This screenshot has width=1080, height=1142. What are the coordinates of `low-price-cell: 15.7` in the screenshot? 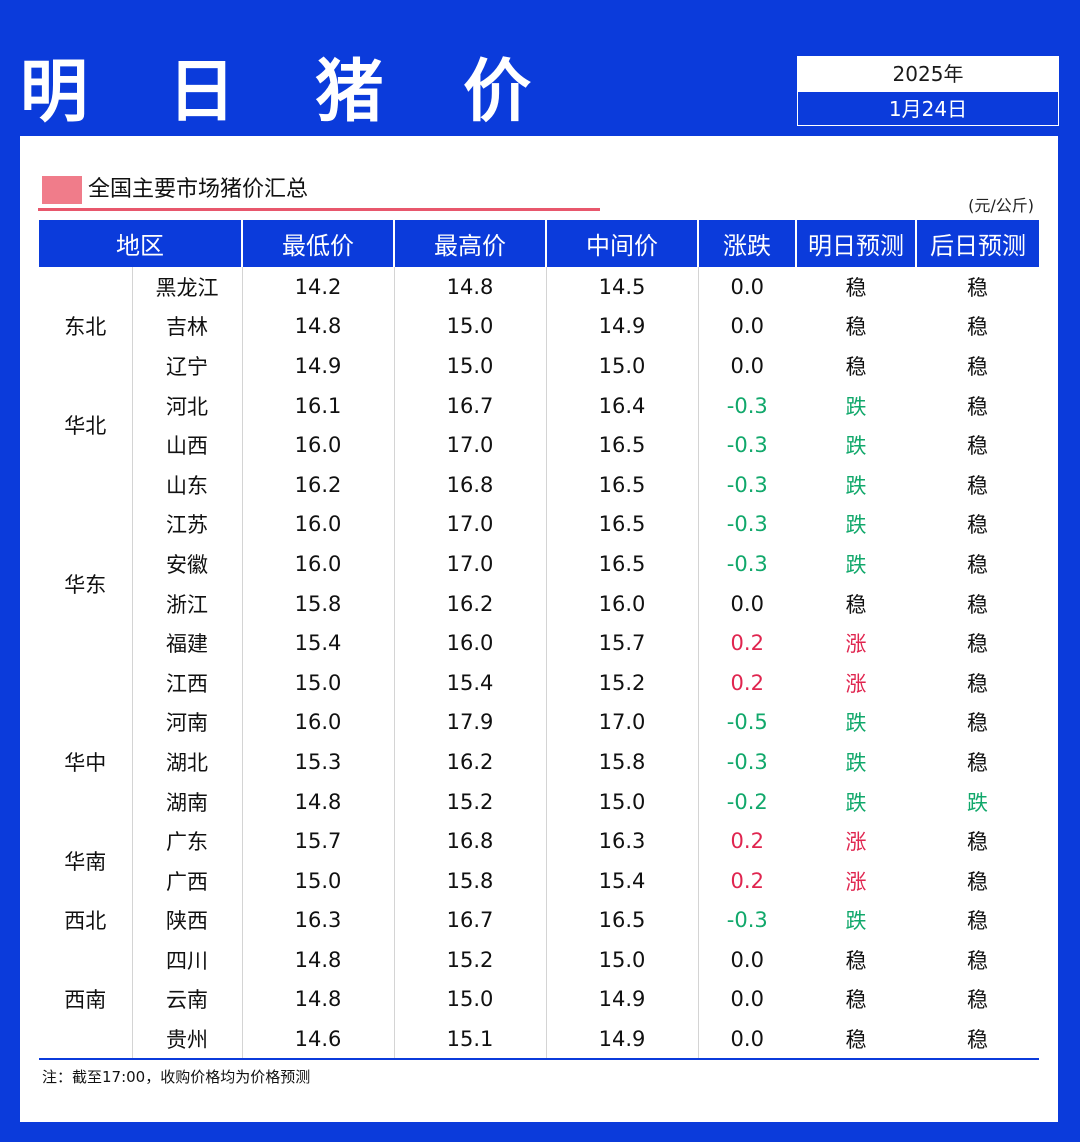 It's located at (318, 841).